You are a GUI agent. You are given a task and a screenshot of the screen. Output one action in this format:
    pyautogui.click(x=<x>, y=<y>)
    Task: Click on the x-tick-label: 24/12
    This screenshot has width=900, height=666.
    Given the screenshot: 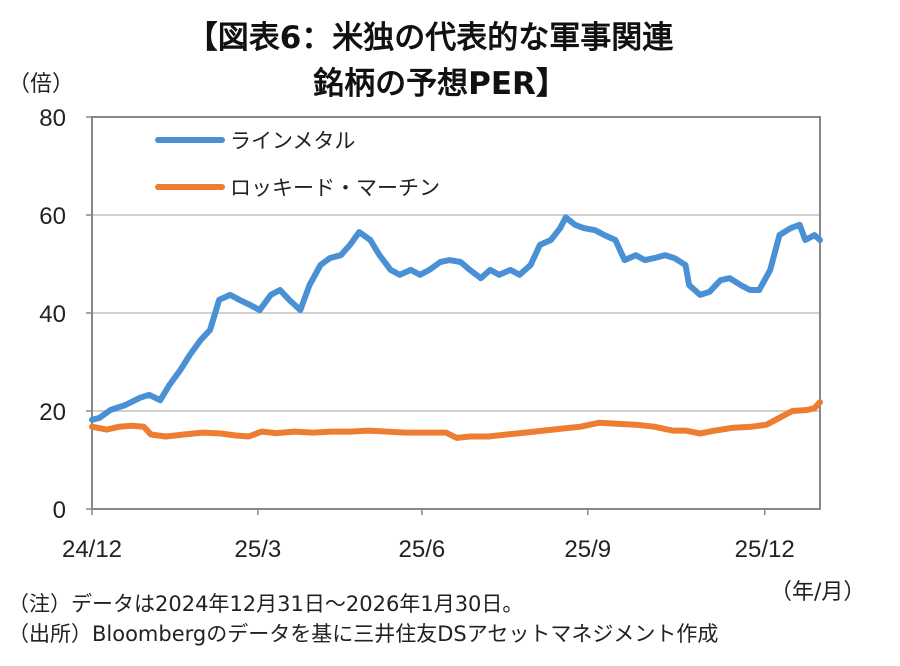 What is the action you would take?
    pyautogui.click(x=92, y=549)
    